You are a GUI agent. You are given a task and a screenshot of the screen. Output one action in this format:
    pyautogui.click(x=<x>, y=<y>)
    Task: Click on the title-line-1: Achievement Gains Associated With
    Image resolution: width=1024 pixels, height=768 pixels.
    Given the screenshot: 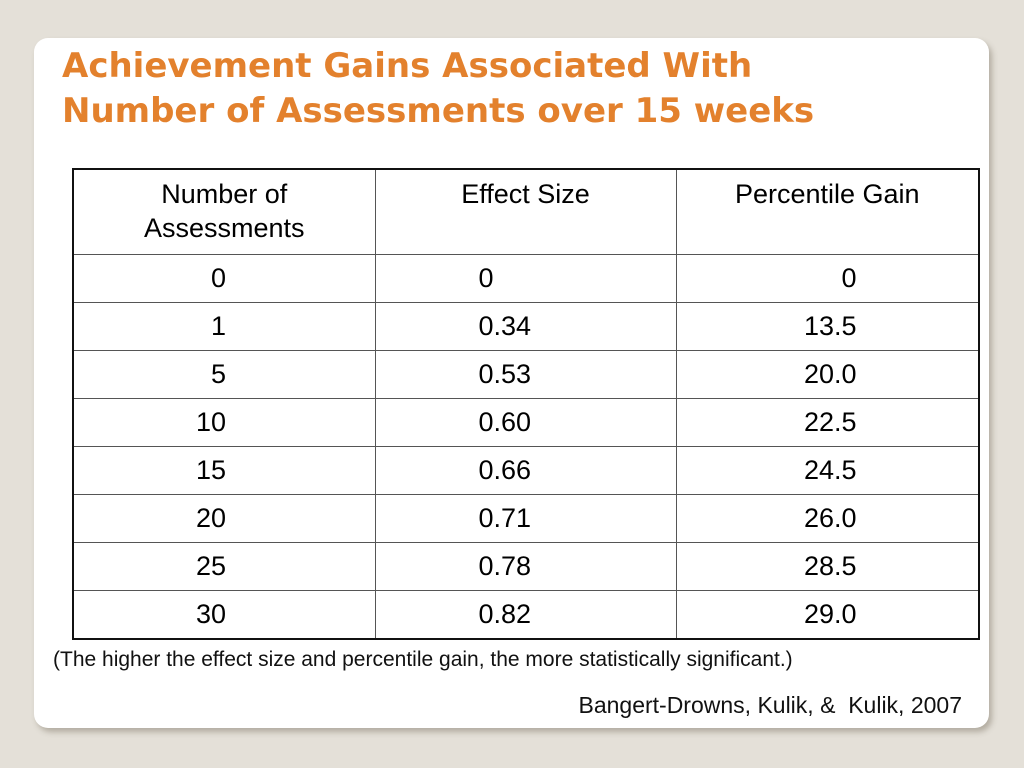 What is the action you would take?
    pyautogui.click(x=407, y=66)
    